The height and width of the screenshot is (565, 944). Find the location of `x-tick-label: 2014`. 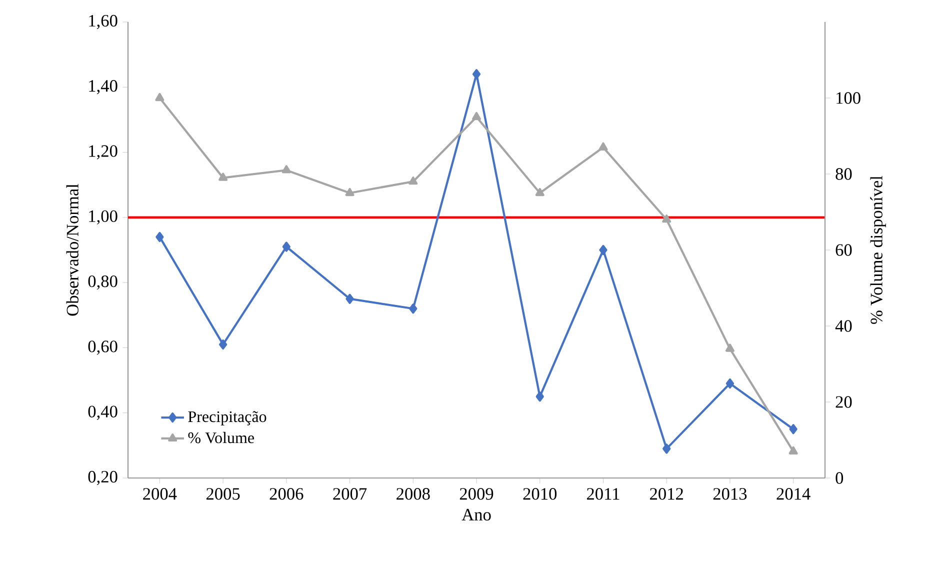

x-tick-label: 2014 is located at coordinates (793, 494).